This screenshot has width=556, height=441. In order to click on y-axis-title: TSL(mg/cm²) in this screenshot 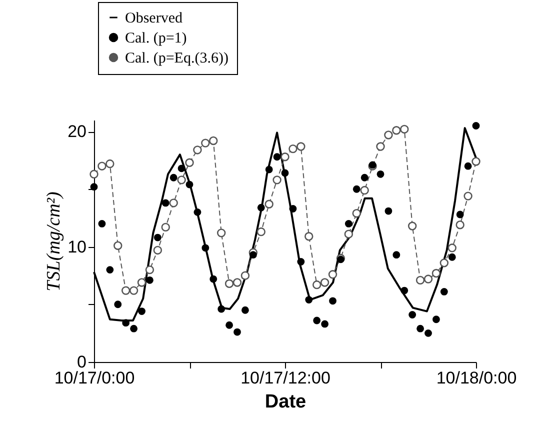, I will do `click(54, 242)`.